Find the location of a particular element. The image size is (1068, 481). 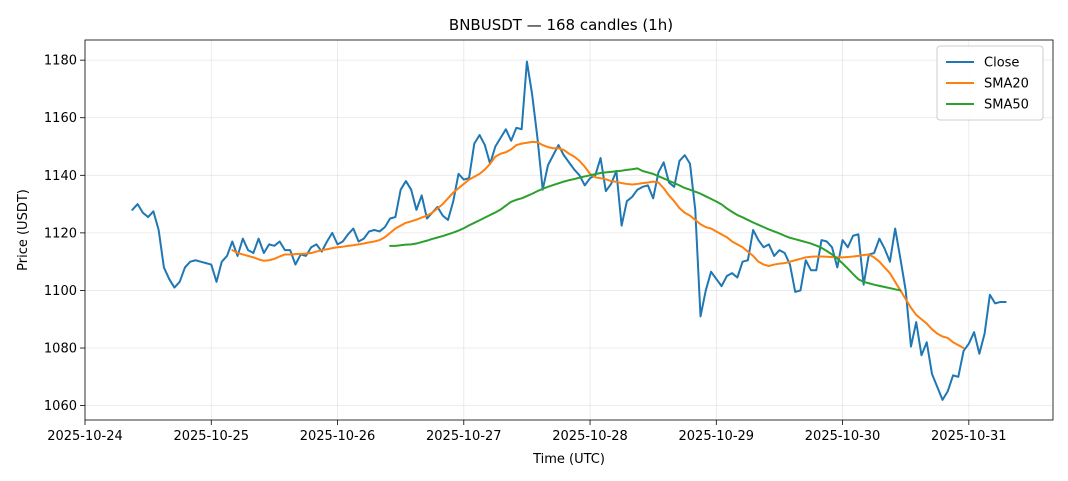

x-axis-label: Time (UTC) is located at coordinates (568, 459).